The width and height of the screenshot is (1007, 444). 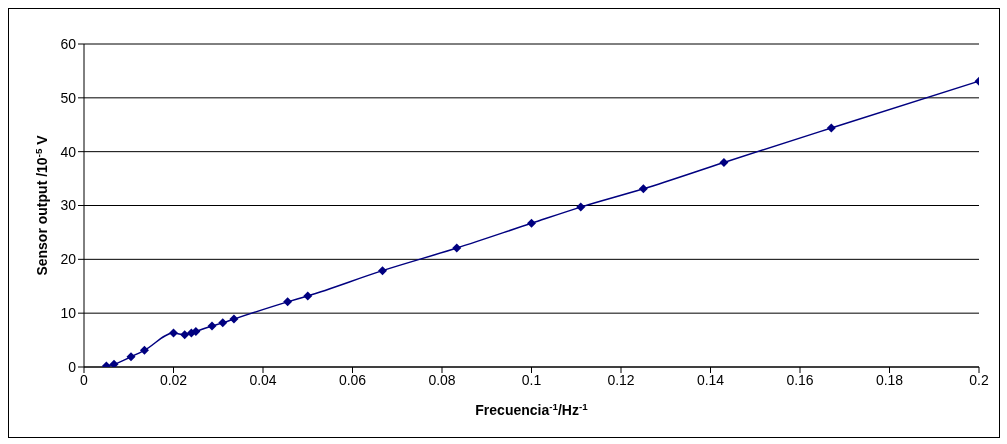 I want to click on x-tick-label: 0.12, so click(x=621, y=379).